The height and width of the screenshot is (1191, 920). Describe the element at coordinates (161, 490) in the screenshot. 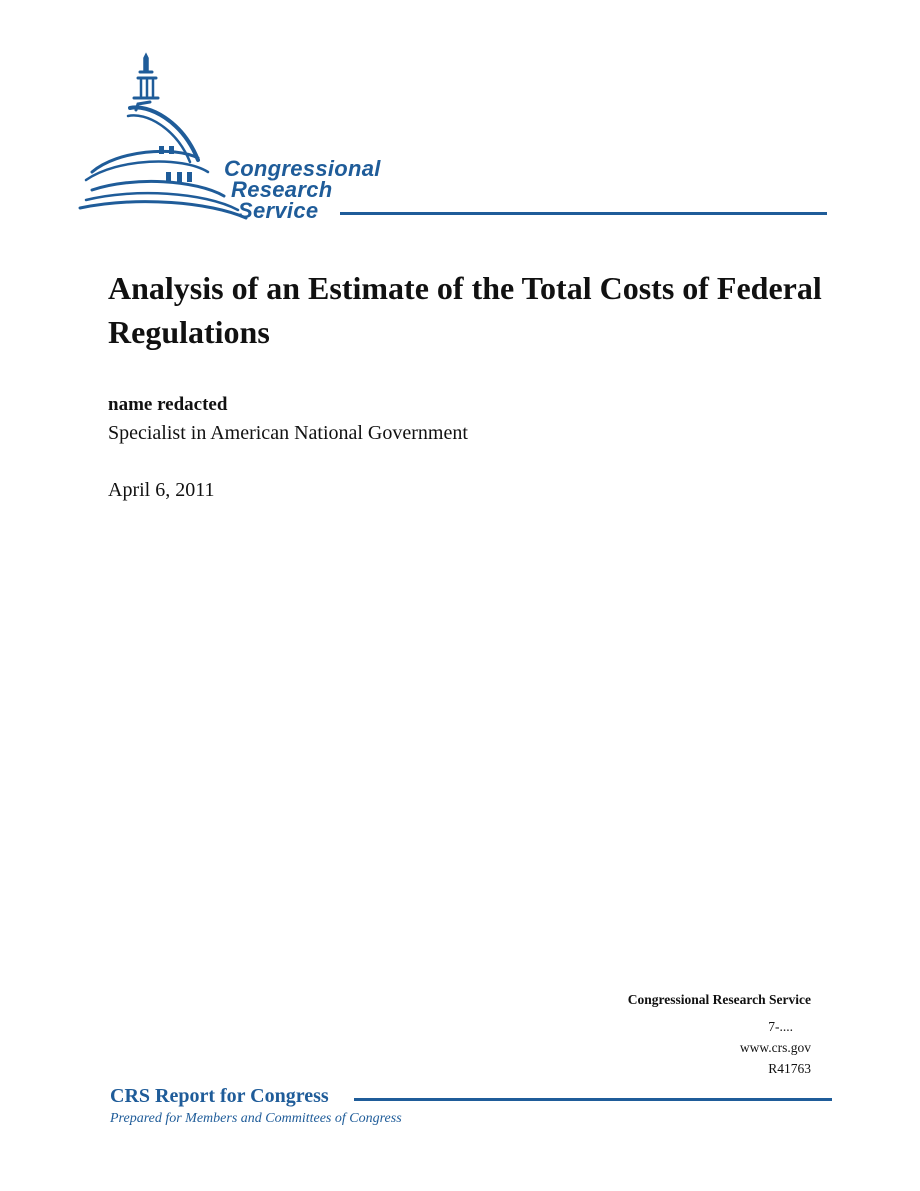

I see `report-date: April 6, 2011` at that location.